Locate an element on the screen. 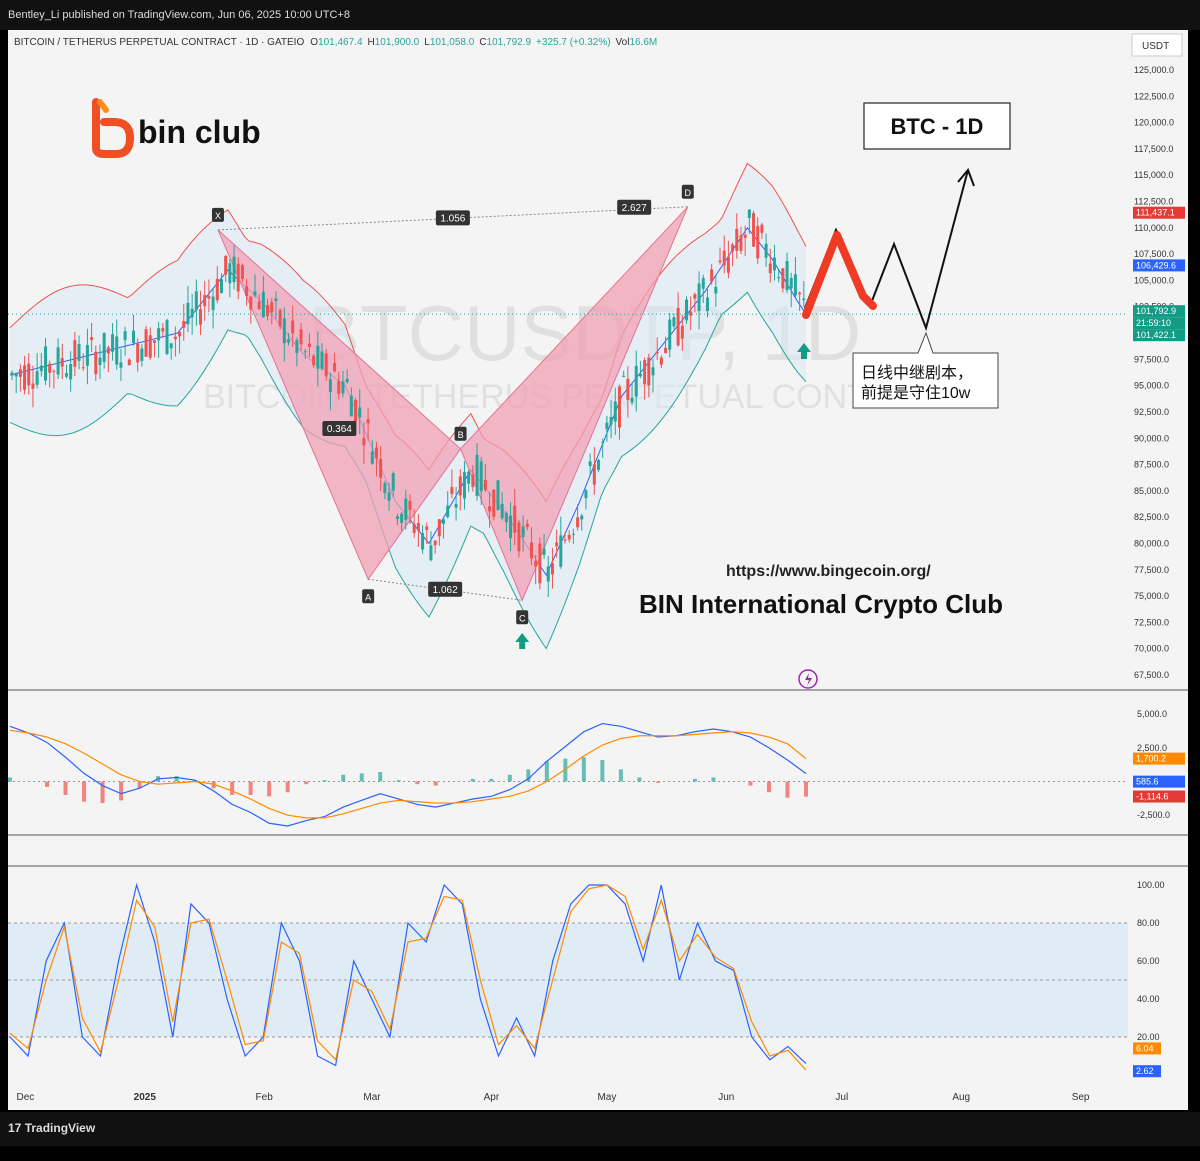 This screenshot has height=1161, width=1200. ratio-badge is located at coordinates (445, 589).